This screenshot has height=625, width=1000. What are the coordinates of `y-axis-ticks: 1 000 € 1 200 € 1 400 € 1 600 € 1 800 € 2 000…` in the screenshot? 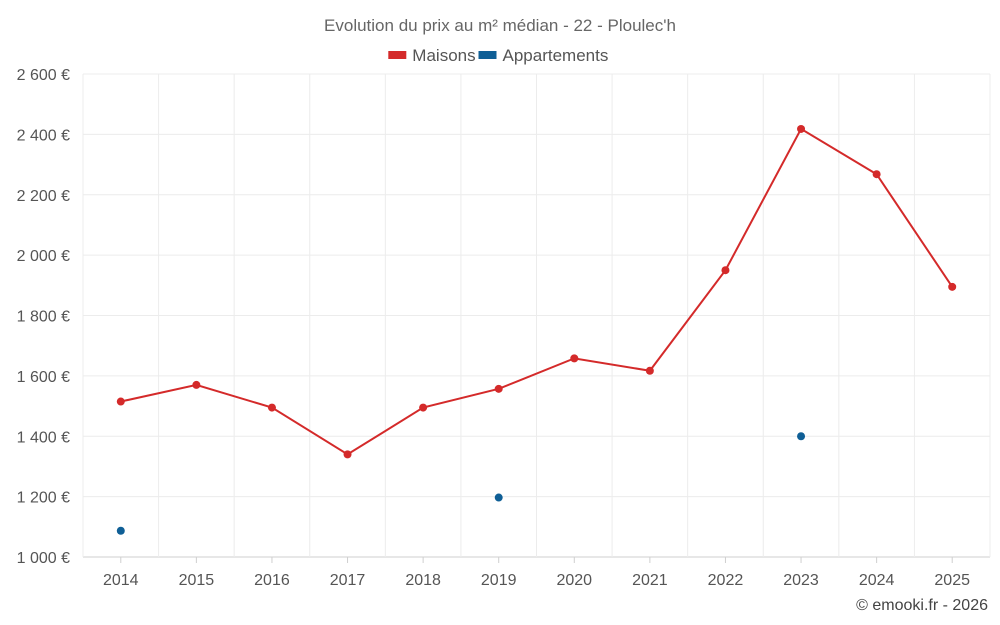 It's located at (43, 317).